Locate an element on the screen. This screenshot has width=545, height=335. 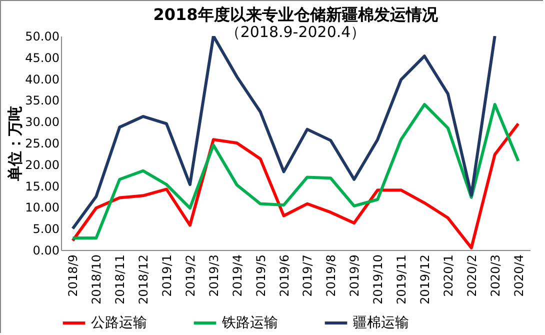
x-tick-label: 2019/1 is located at coordinates (167, 275).